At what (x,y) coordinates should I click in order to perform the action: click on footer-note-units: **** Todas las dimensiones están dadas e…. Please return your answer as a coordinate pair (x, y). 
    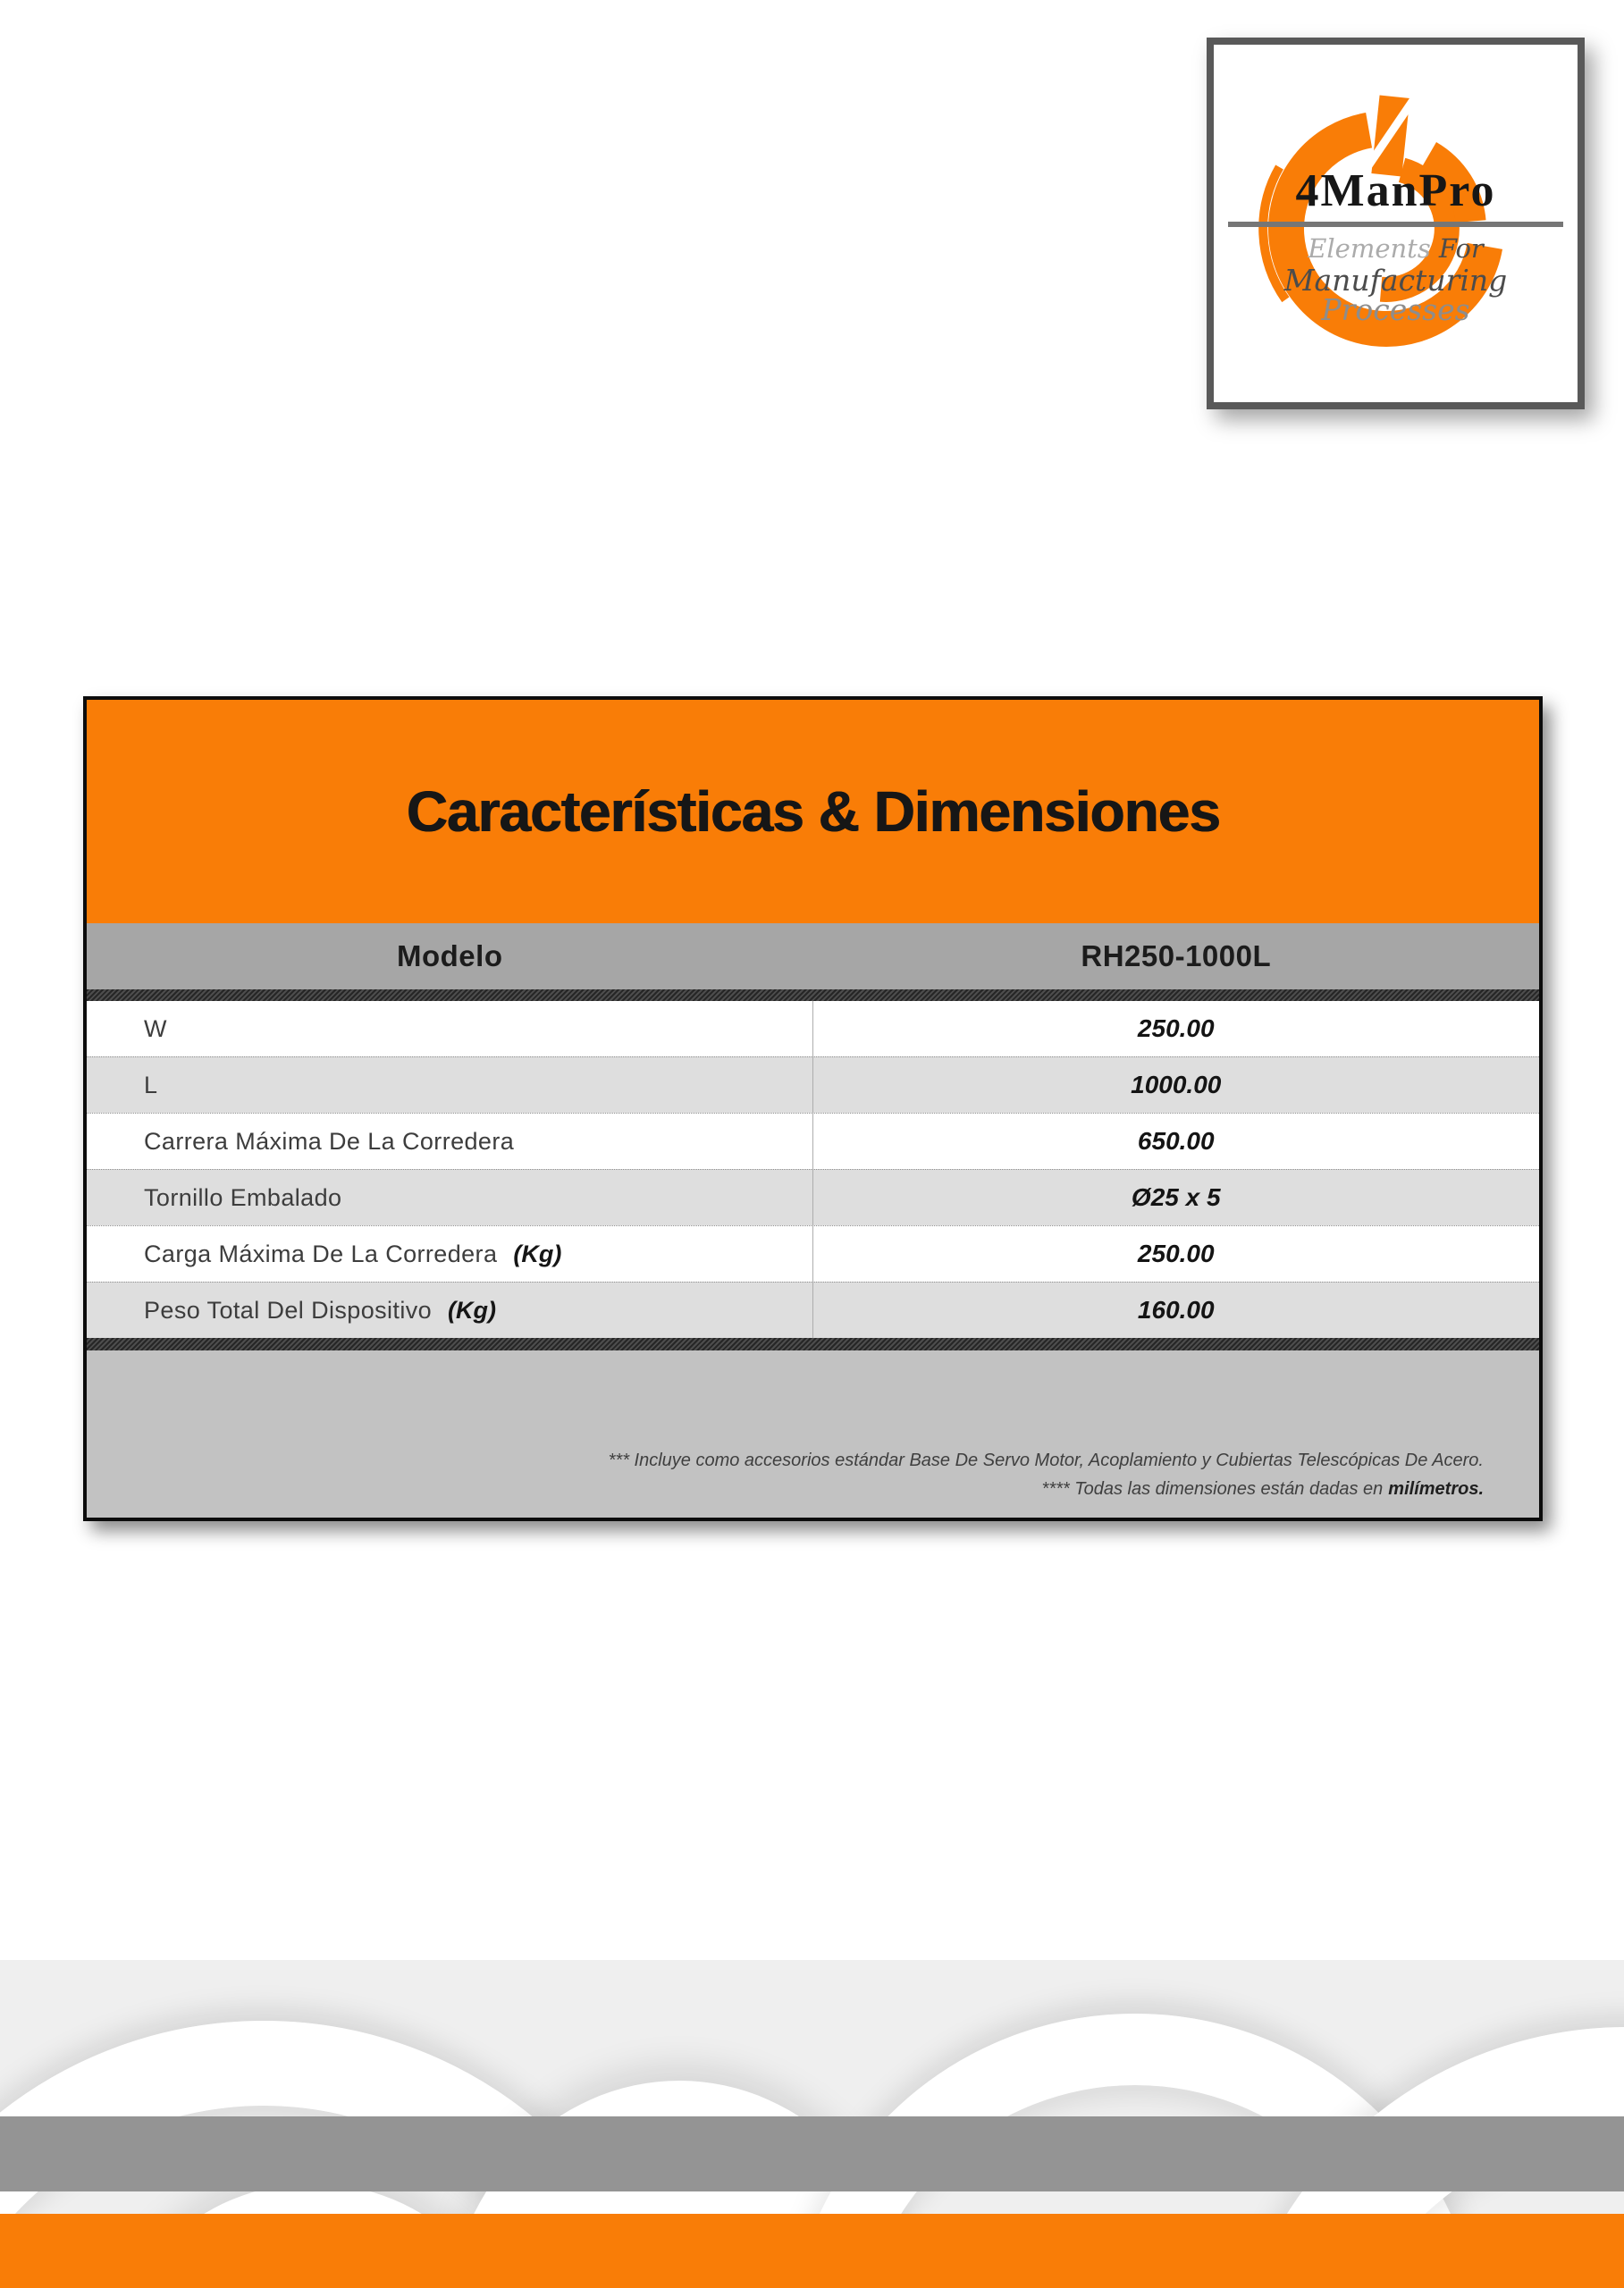
    Looking at the image, I should click on (1263, 1489).